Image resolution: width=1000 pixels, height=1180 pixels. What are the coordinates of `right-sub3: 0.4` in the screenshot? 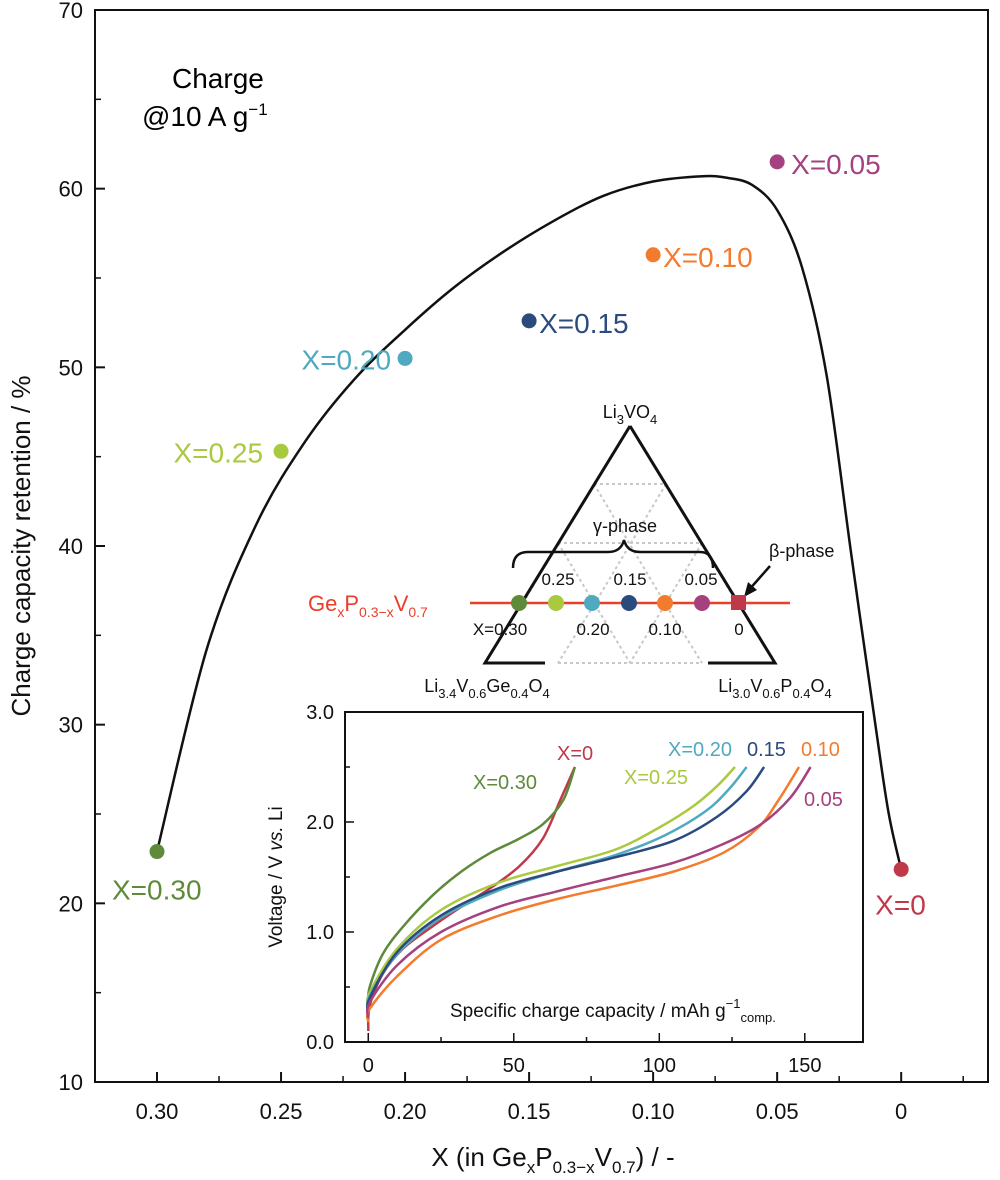 It's located at (801, 693).